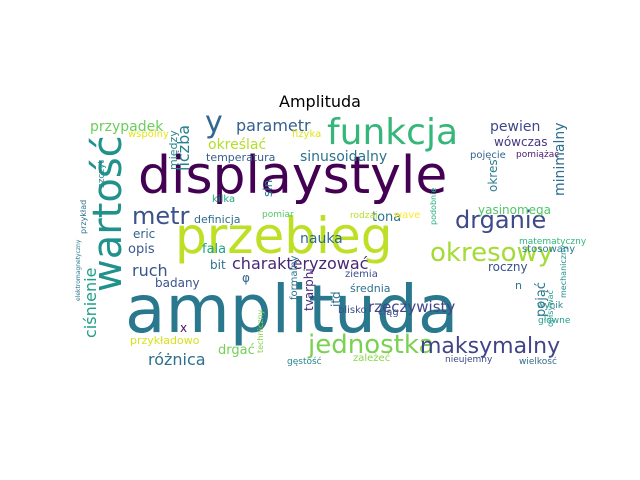 Image resolution: width=640 pixels, height=480 pixels. I want to click on word-72: opisywać, so click(550, 308).